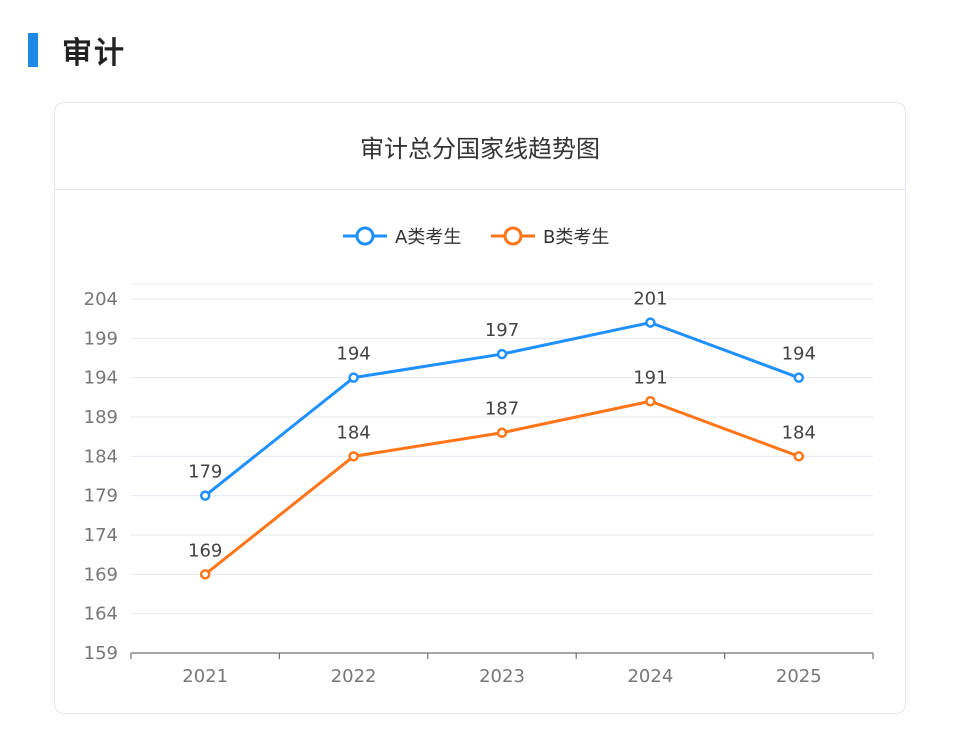 The width and height of the screenshot is (956, 736). Describe the element at coordinates (101, 299) in the screenshot. I see `y-tick-label: 204` at that location.